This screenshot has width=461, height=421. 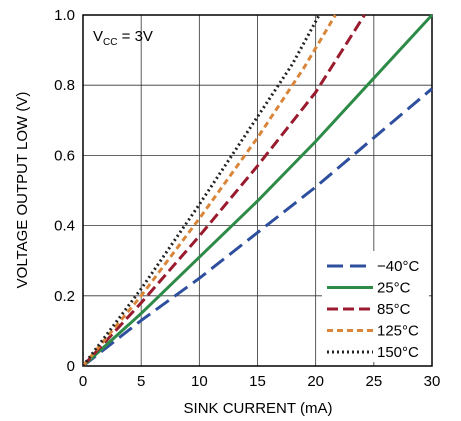 I want to click on legend-label: 85°C, so click(x=394, y=309).